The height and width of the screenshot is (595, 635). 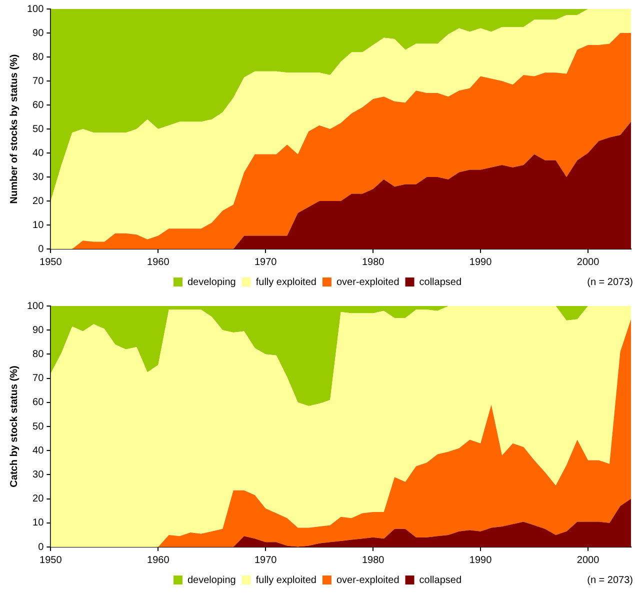 What do you see at coordinates (14, 129) in the screenshot?
I see `y-axis-title: Number of stocks by status (%)` at bounding box center [14, 129].